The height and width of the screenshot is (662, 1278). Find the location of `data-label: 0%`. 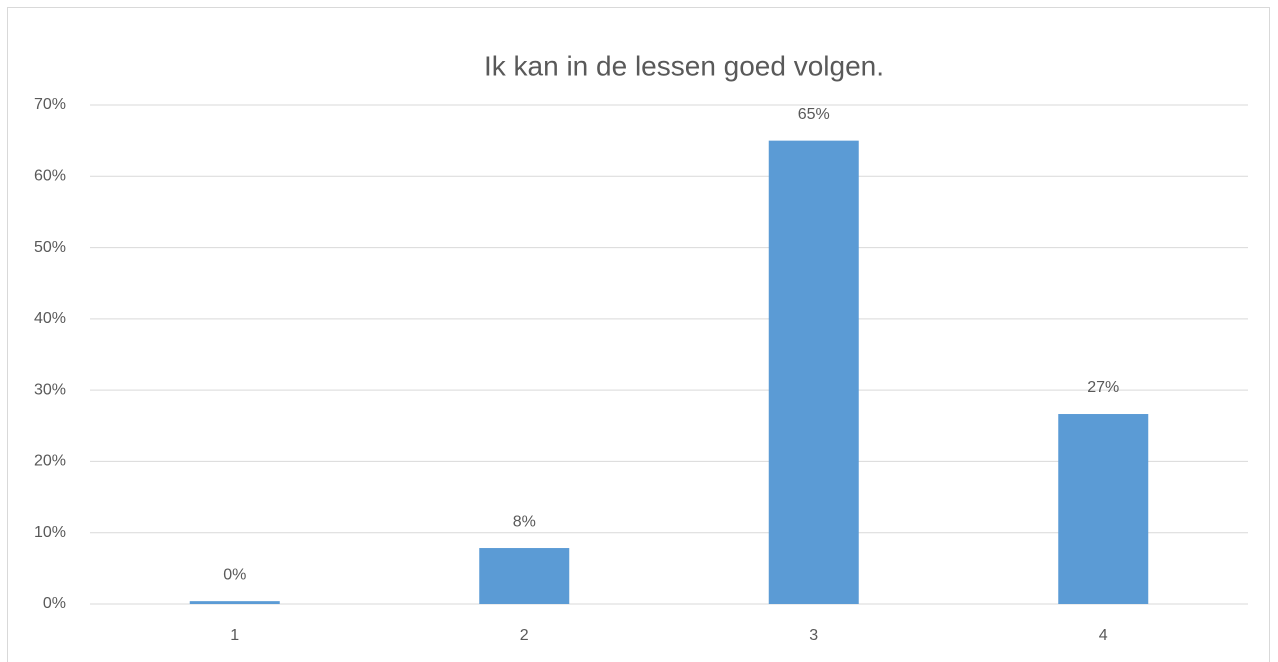

data-label: 0% is located at coordinates (234, 574).